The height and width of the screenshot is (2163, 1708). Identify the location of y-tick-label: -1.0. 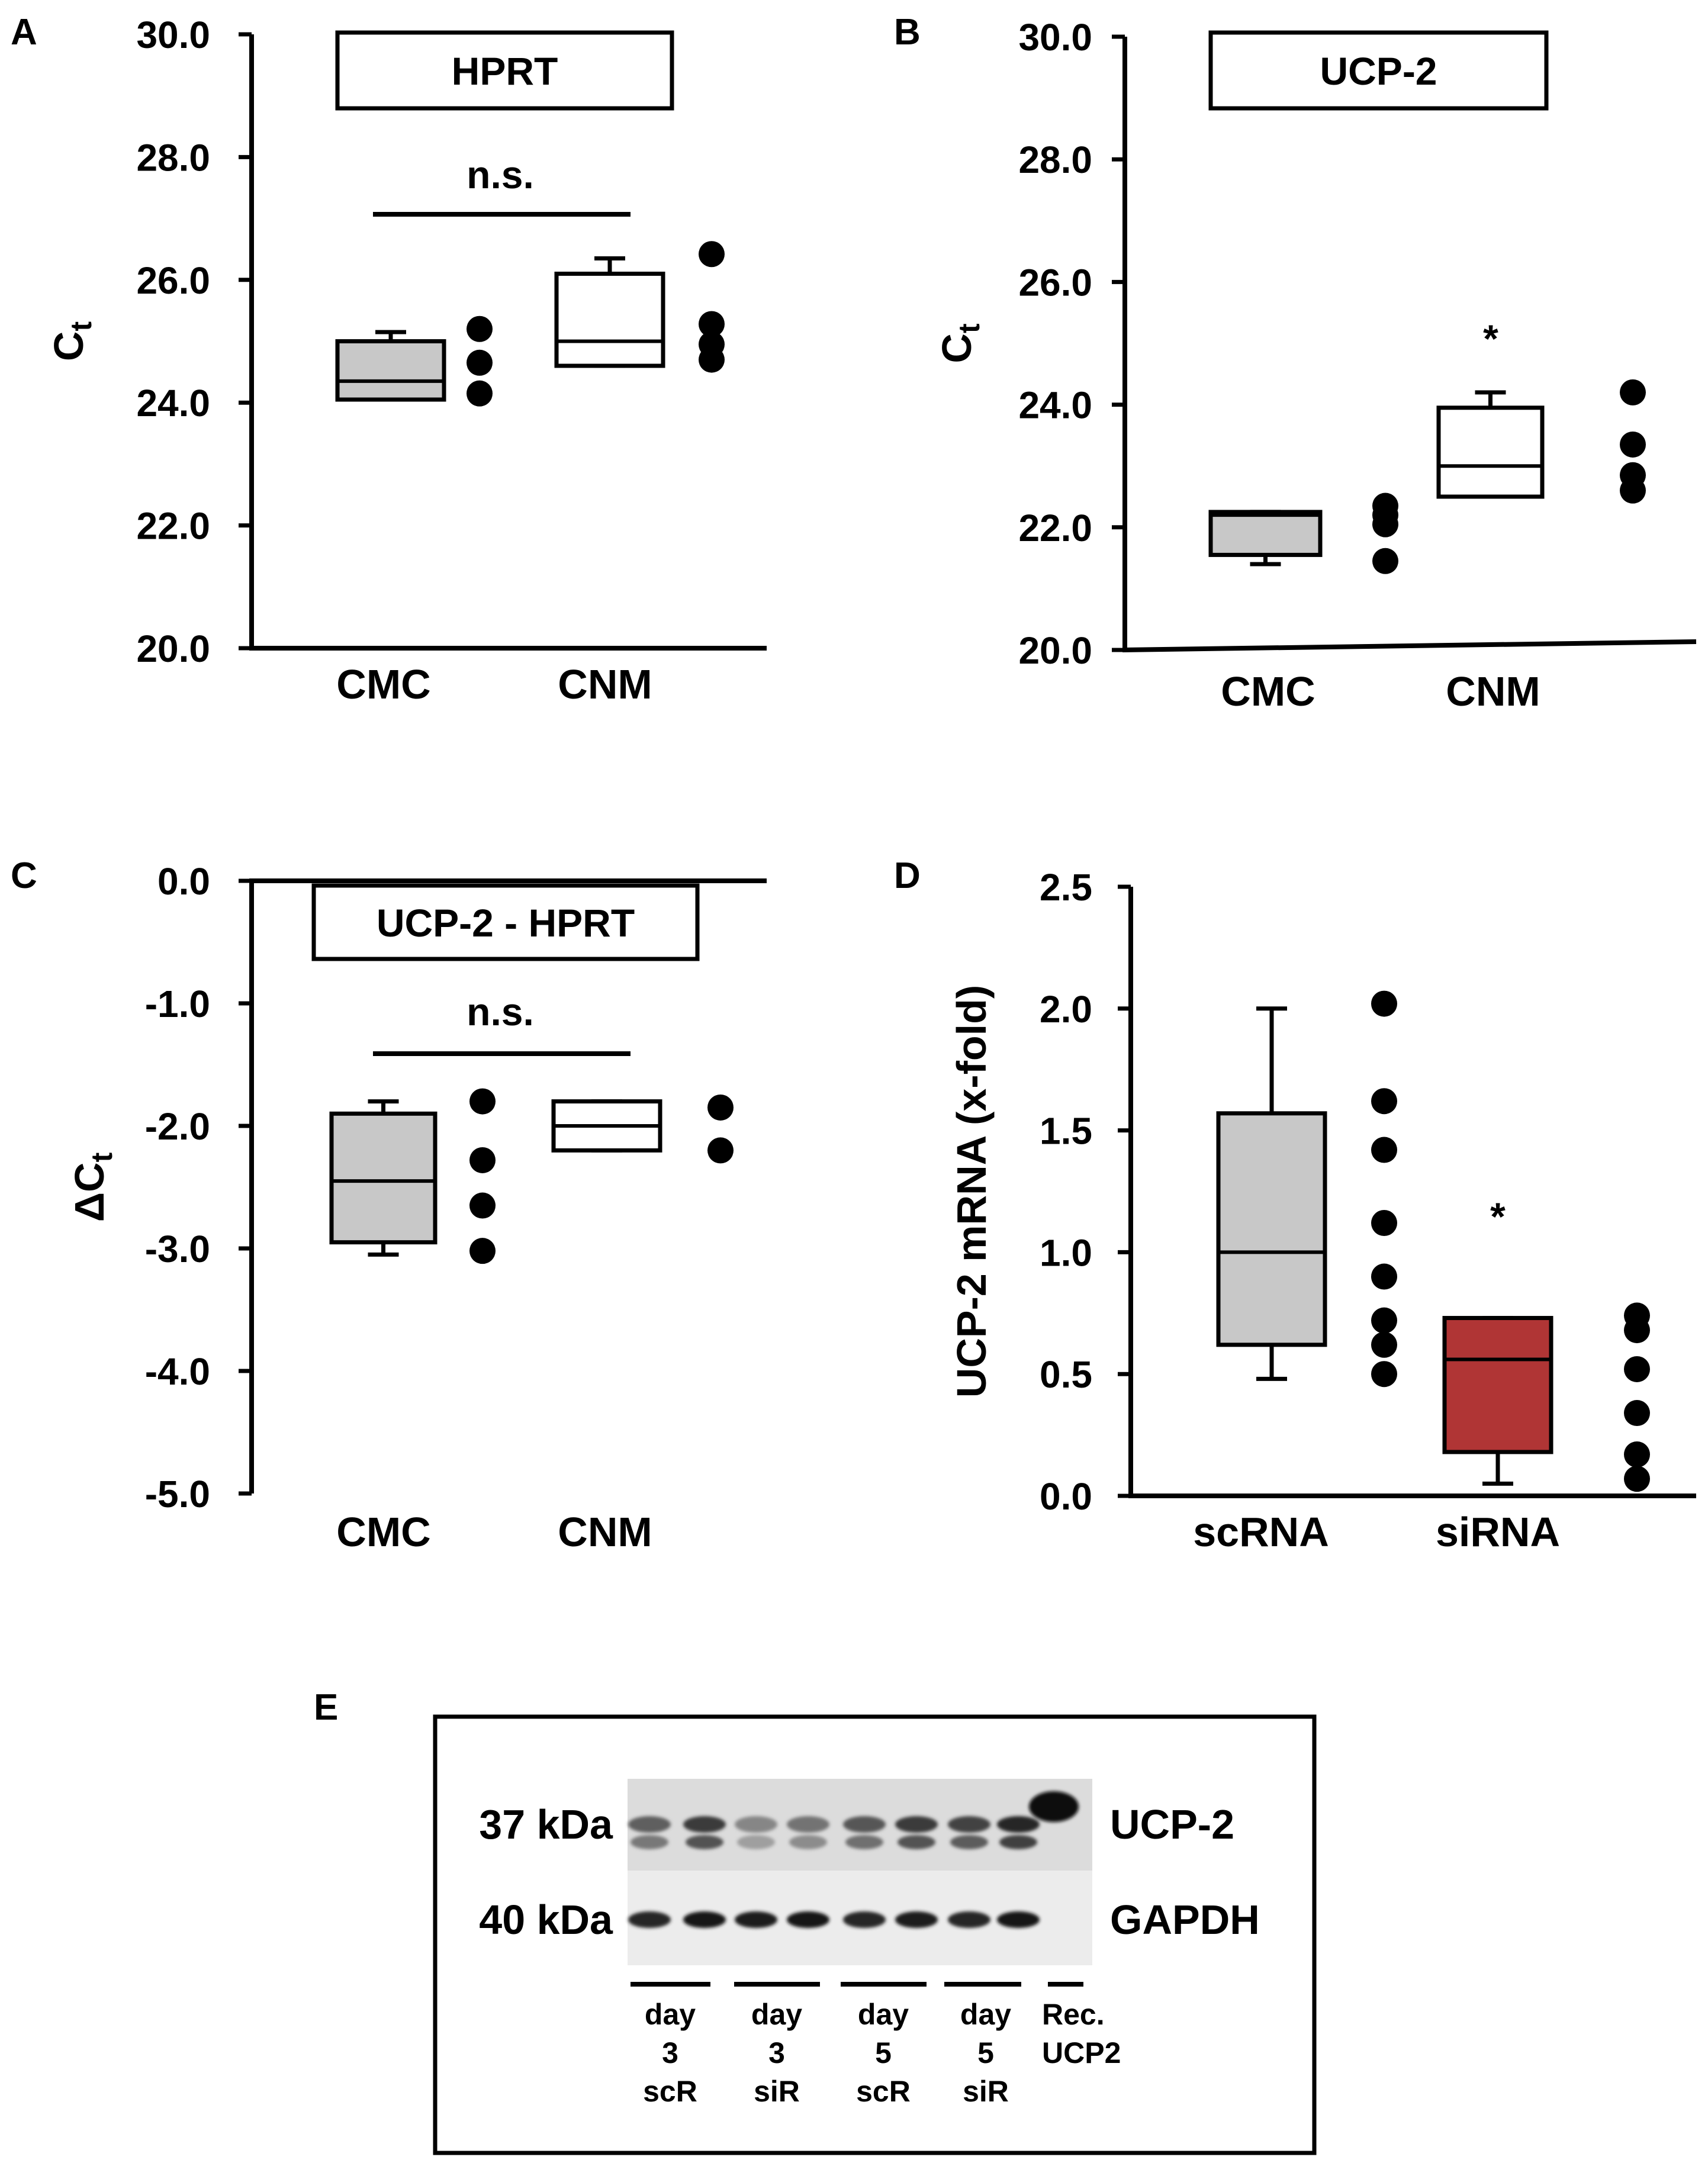
(177, 1004).